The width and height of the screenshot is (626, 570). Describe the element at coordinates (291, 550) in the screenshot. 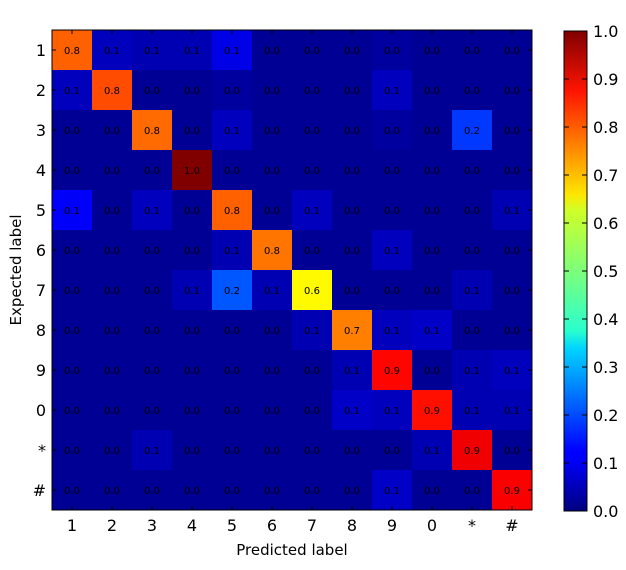

I see `x-axis-title: Predicted label` at that location.